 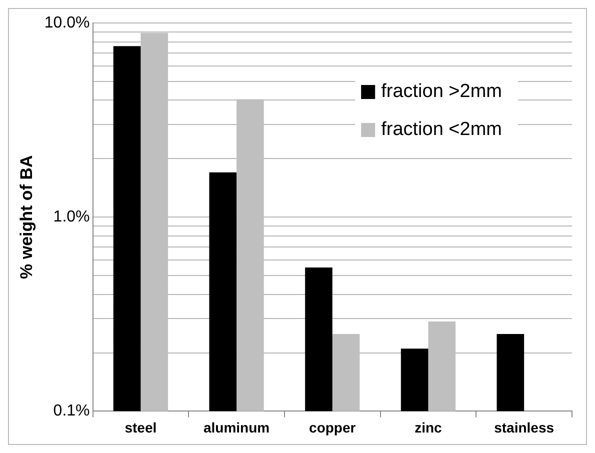 What do you see at coordinates (67, 23) in the screenshot?
I see `y-tick-label: 10.0%` at bounding box center [67, 23].